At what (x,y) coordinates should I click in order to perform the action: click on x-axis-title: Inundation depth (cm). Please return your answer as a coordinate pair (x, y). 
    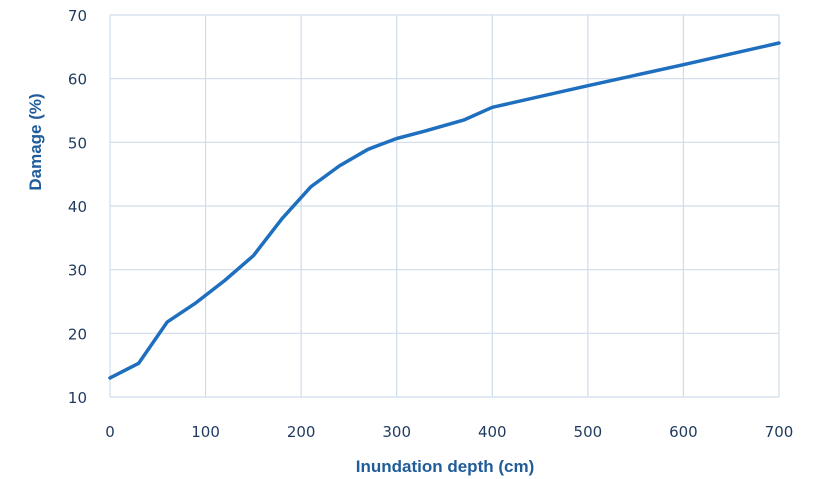
    Looking at the image, I should click on (445, 466).